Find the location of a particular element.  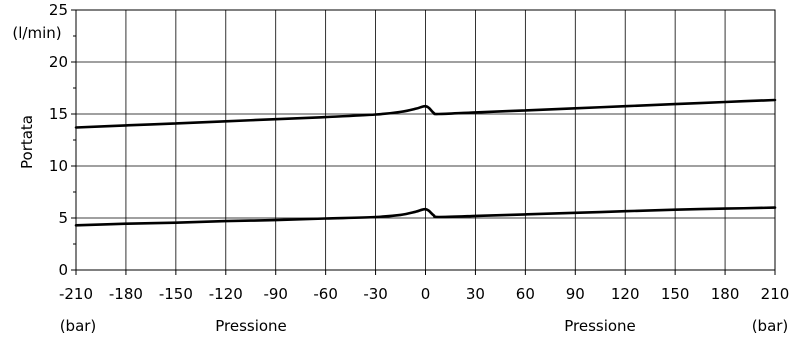

x-tick-label: 180 is located at coordinates (725, 294).